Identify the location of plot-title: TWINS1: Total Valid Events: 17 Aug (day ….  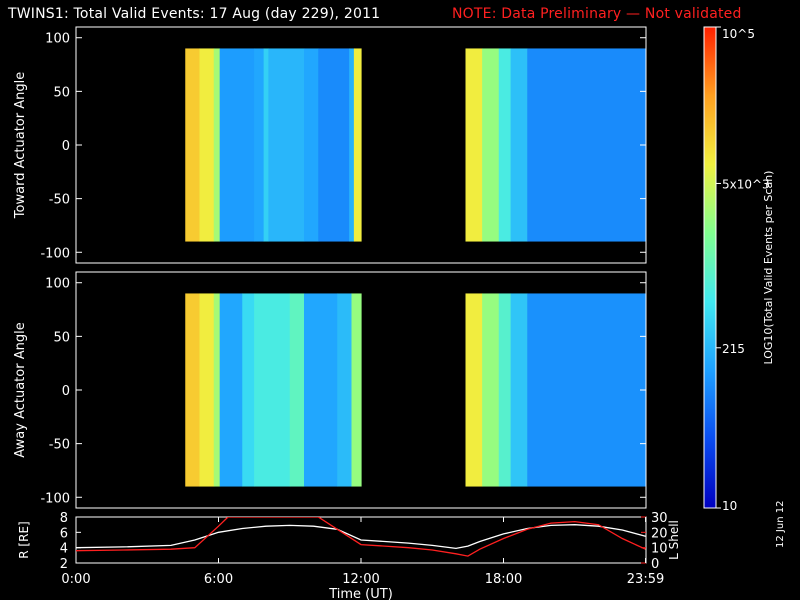
(194, 14).